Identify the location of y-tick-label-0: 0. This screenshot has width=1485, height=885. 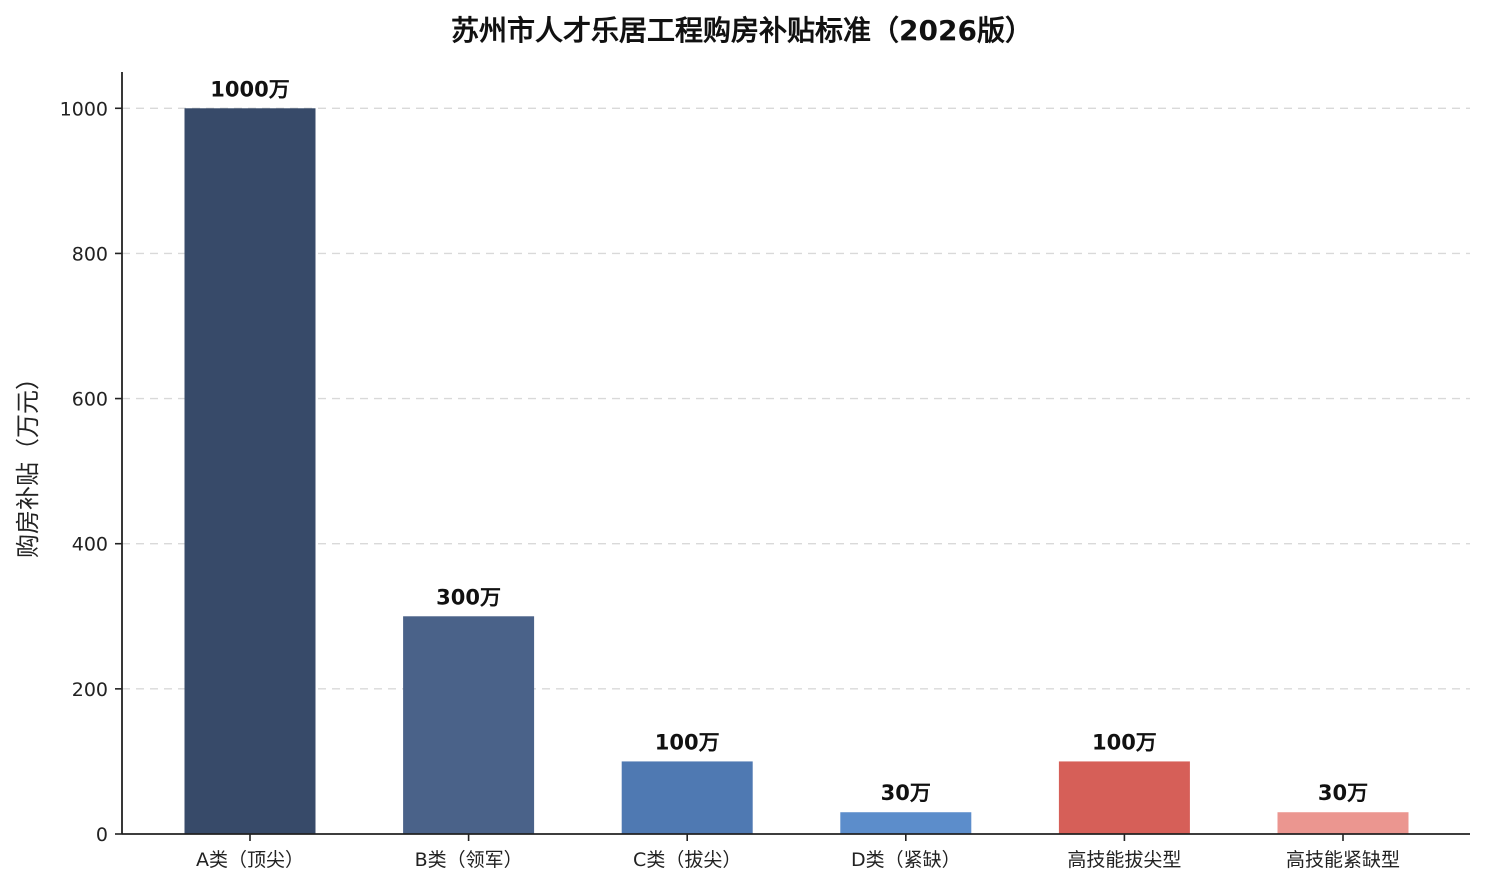
(102, 835).